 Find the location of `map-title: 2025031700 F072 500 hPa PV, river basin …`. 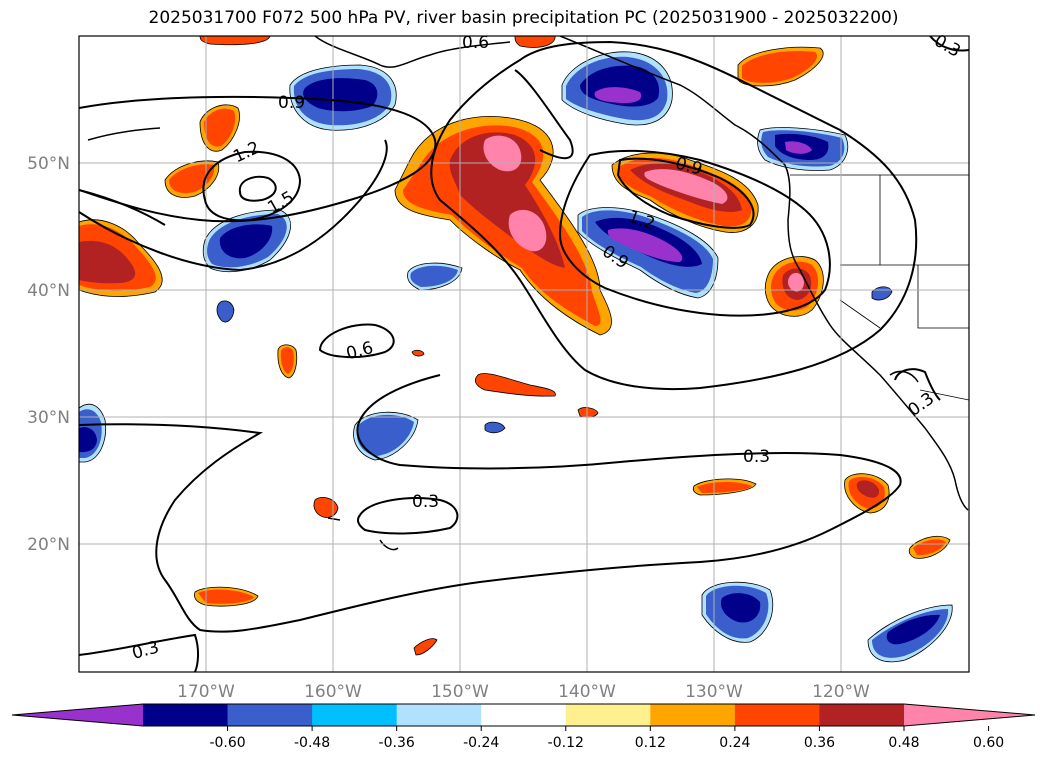

map-title: 2025031700 F072 500 hPa PV, river basin … is located at coordinates (523, 18).